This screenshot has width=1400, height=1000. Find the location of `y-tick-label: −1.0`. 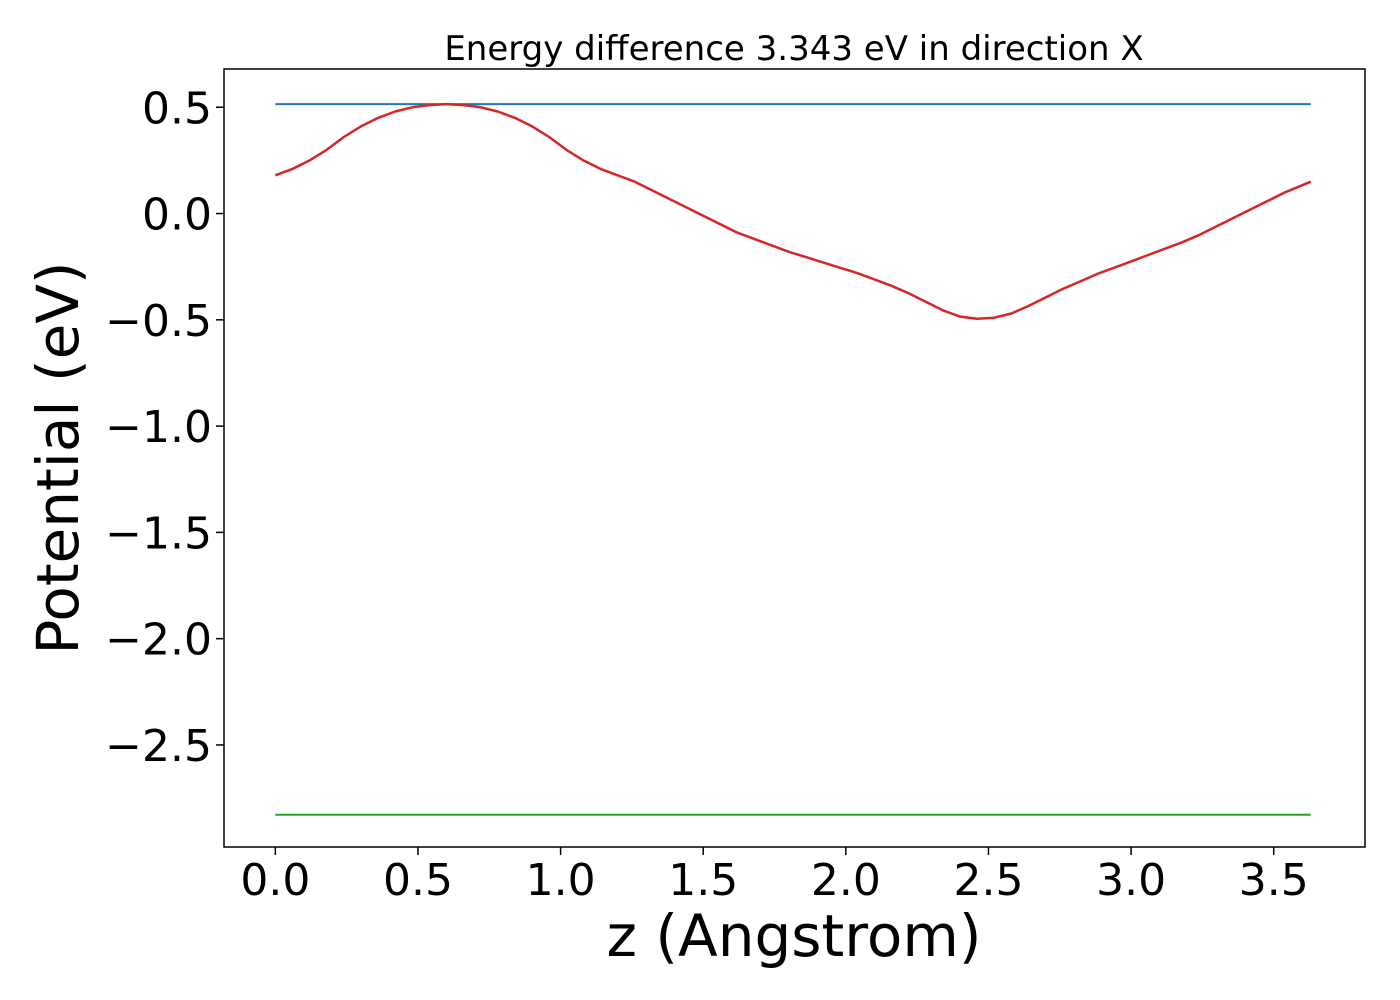

y-tick-label: −1.0 is located at coordinates (158, 427).